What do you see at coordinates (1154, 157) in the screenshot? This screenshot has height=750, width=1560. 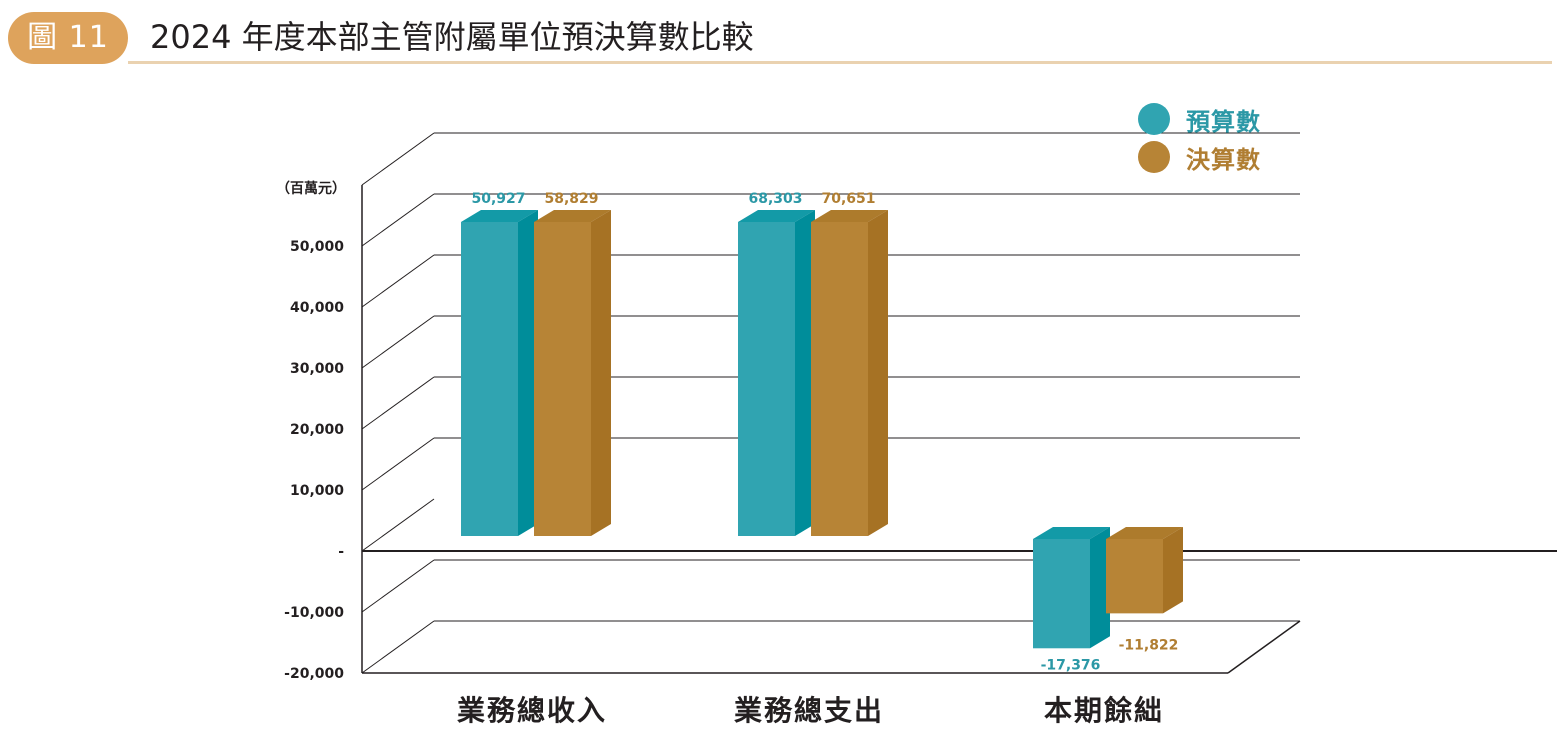 I see `legend-swatch-actual` at bounding box center [1154, 157].